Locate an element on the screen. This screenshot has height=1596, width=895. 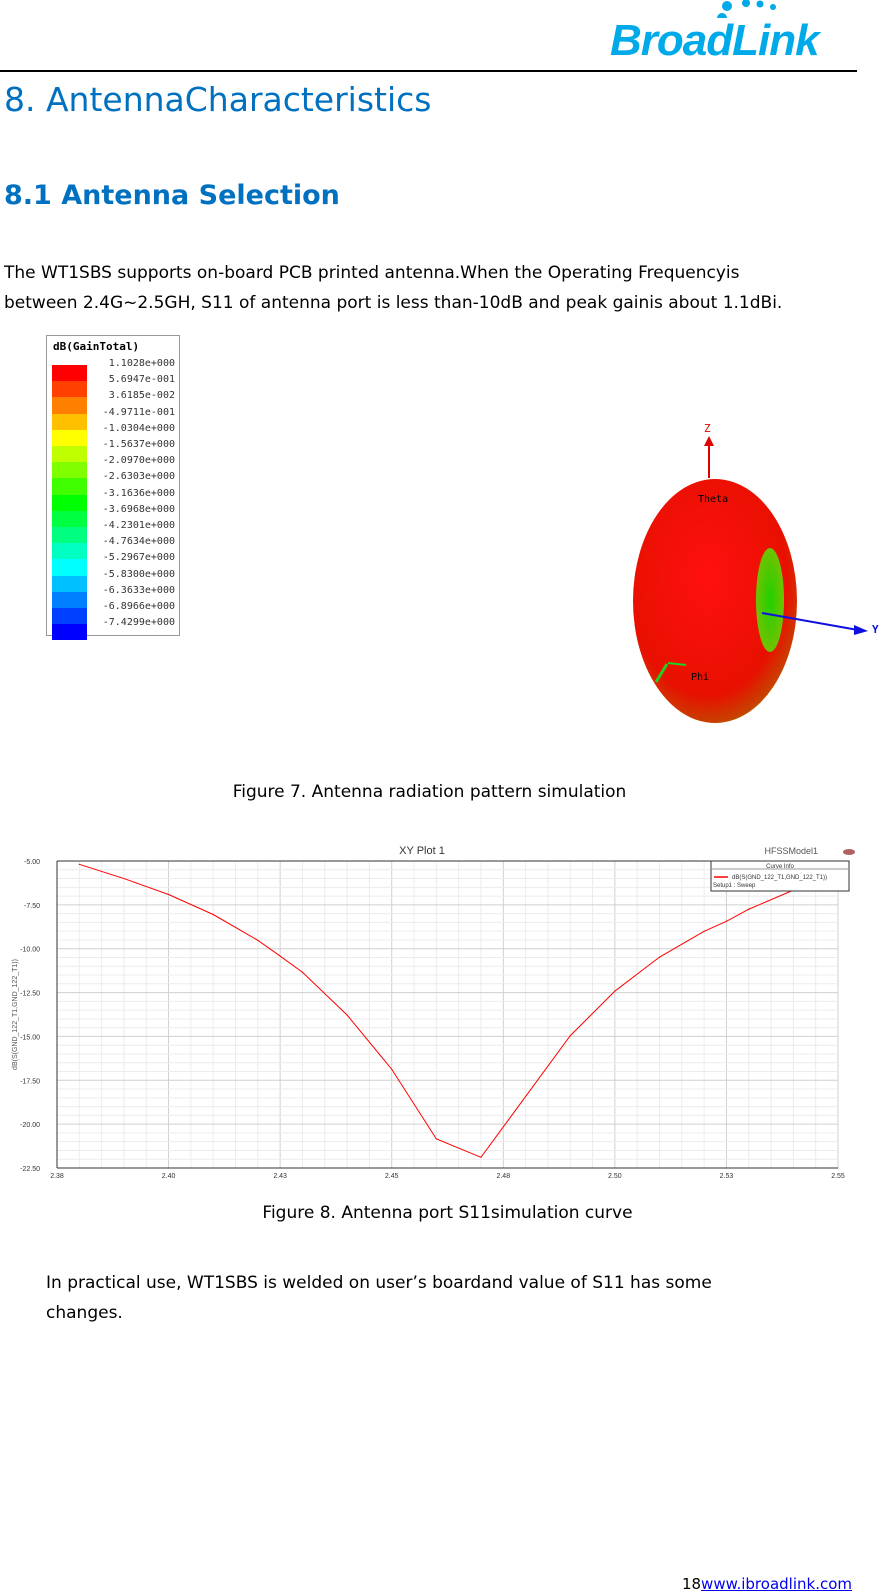
legend-value: -4.9711e-001 is located at coordinates (138, 412).